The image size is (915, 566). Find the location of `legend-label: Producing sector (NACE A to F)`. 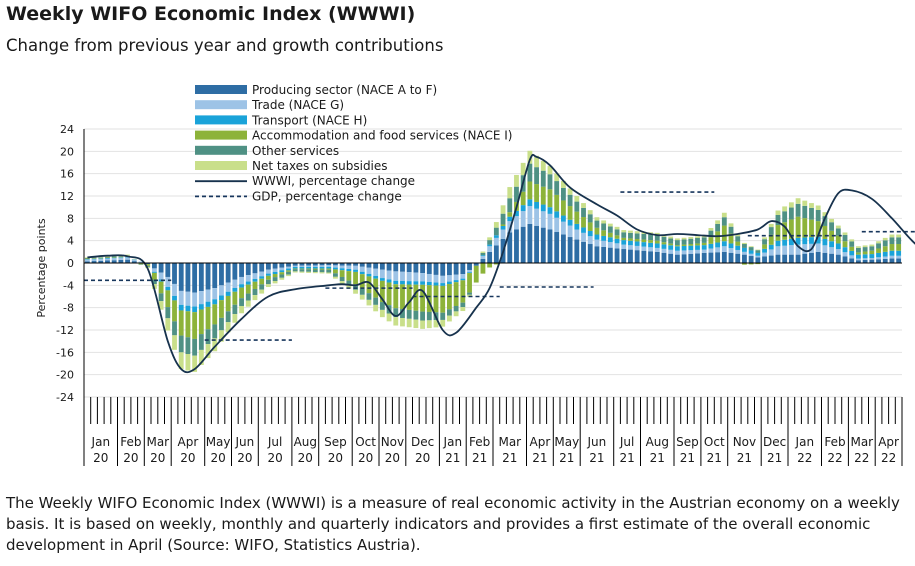

legend-label: Producing sector (NACE A to F) is located at coordinates (344, 90).